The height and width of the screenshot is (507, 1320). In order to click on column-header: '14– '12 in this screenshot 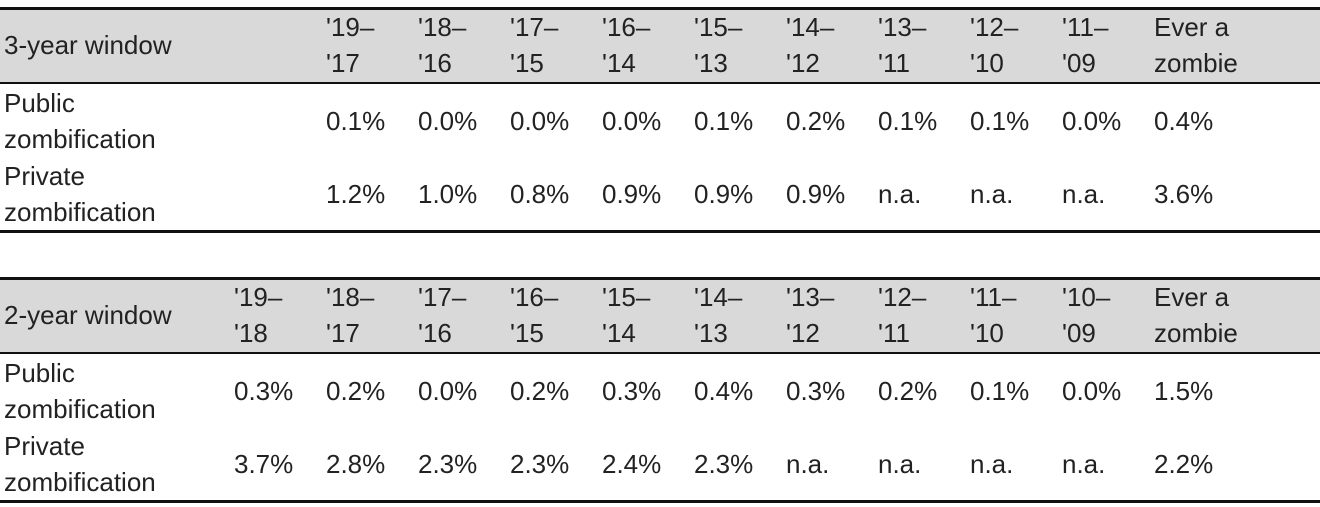, I will do `click(810, 45)`.